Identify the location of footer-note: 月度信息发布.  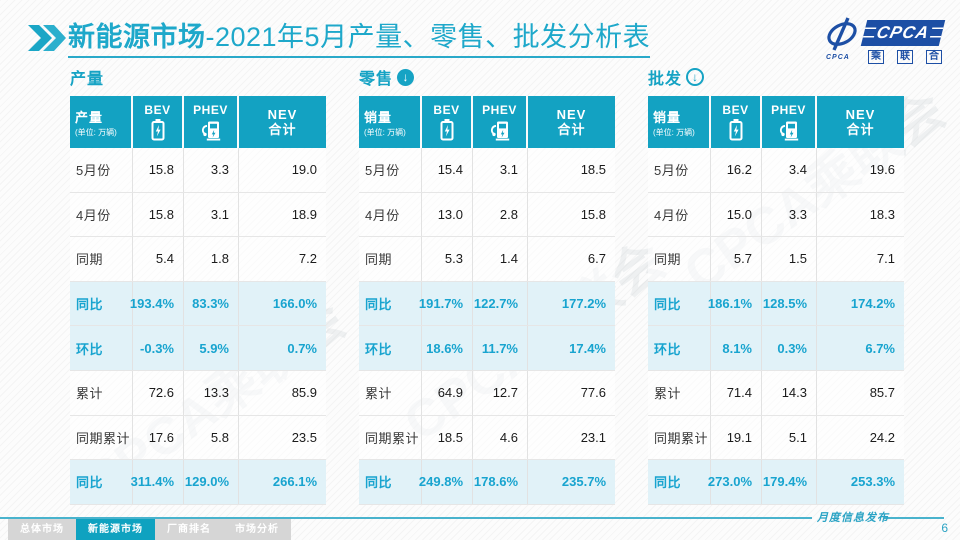
(853, 517).